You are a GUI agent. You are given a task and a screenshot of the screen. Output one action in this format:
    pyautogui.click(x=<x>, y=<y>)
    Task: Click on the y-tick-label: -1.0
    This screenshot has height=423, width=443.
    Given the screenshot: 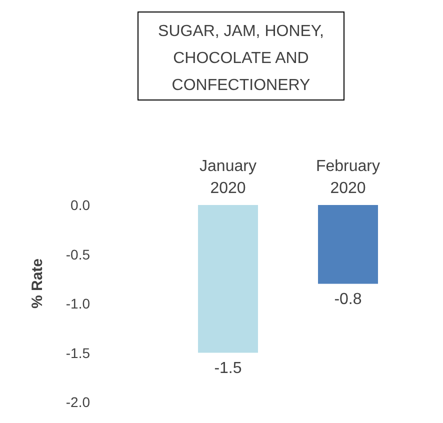 What is the action you would take?
    pyautogui.click(x=78, y=304)
    